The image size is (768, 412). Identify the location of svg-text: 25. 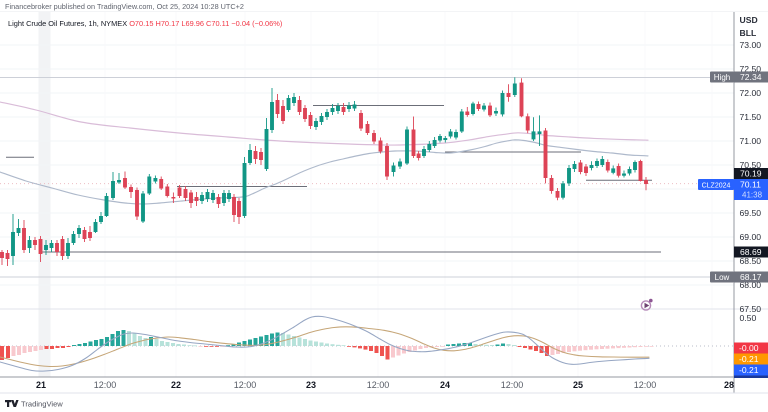
(578, 385).